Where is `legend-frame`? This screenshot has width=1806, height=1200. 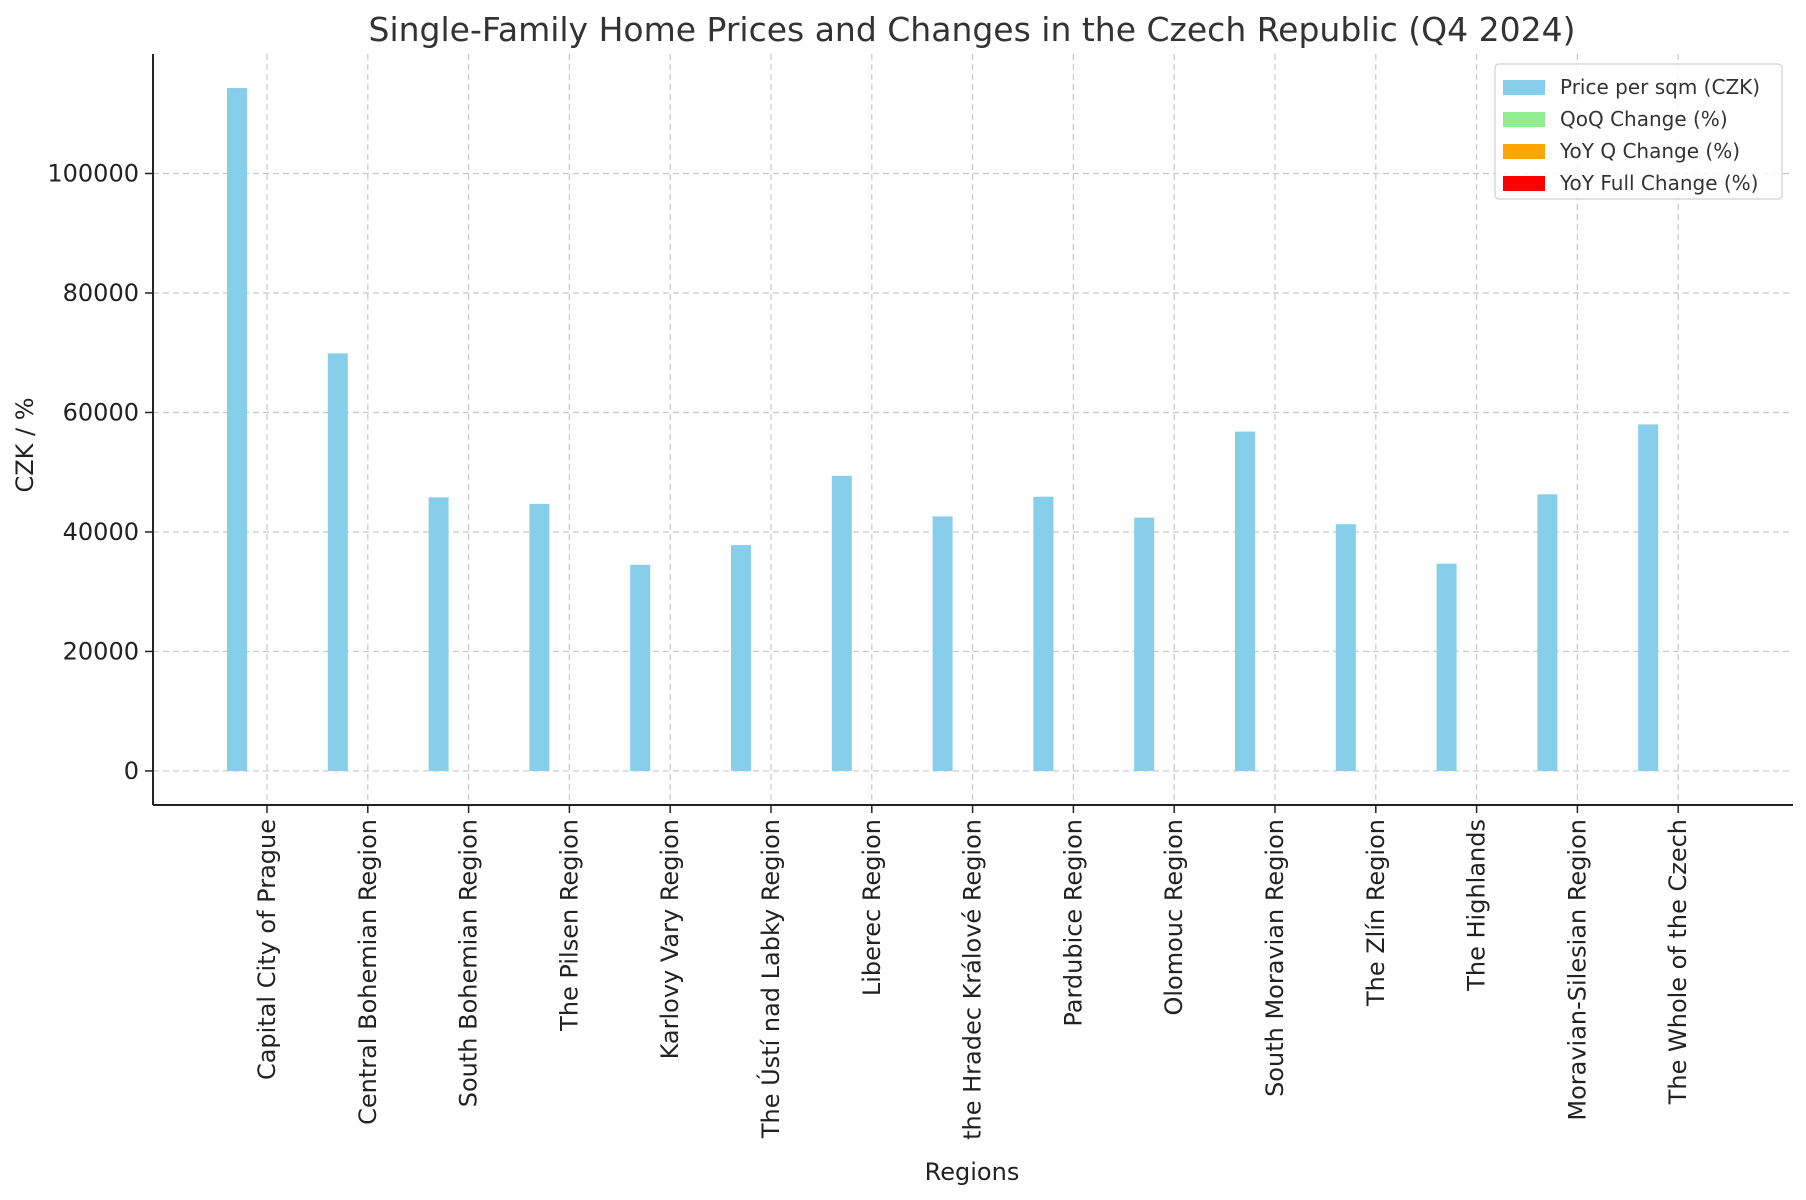
legend-frame is located at coordinates (1638, 131).